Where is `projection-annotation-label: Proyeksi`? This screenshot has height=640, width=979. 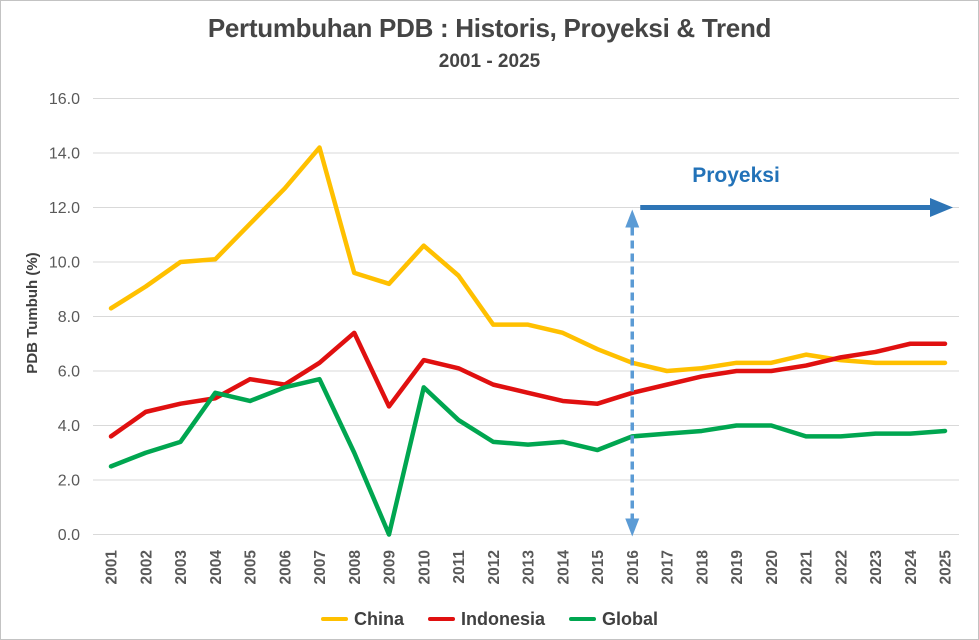
projection-annotation-label: Proyeksi is located at coordinates (736, 175).